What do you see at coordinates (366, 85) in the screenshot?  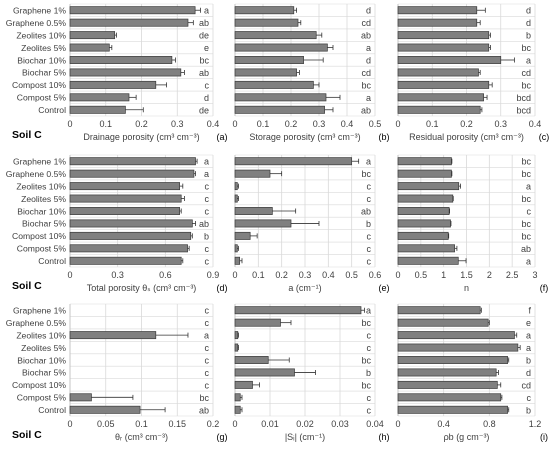 I see `panel-b-significance-letter: bc` at bounding box center [366, 85].